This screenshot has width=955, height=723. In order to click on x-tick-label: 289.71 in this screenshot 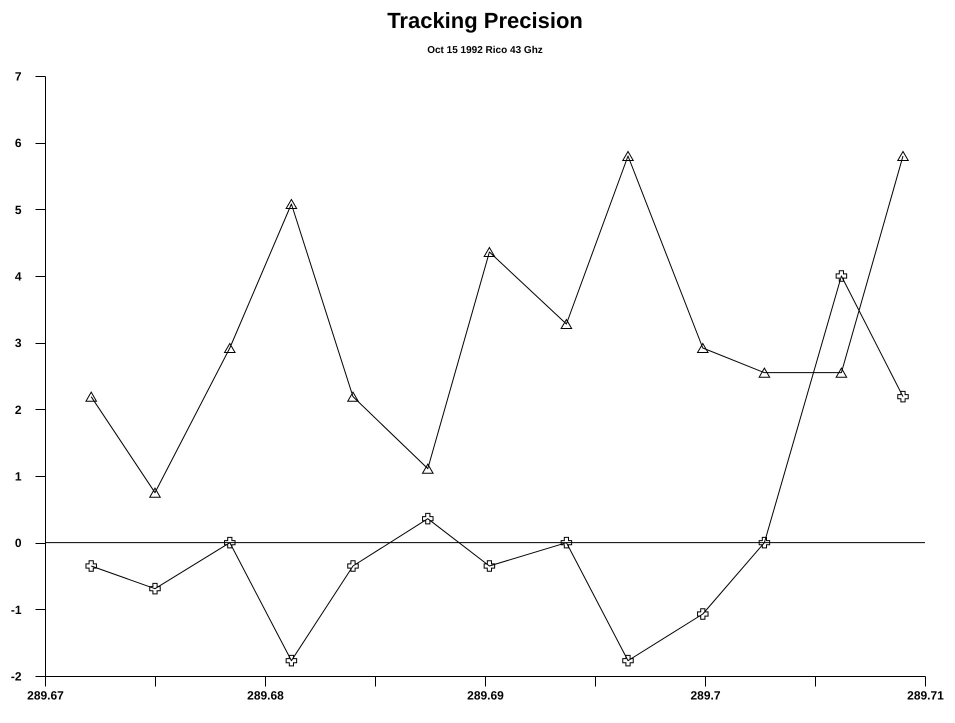, I will do `click(925, 695)`.